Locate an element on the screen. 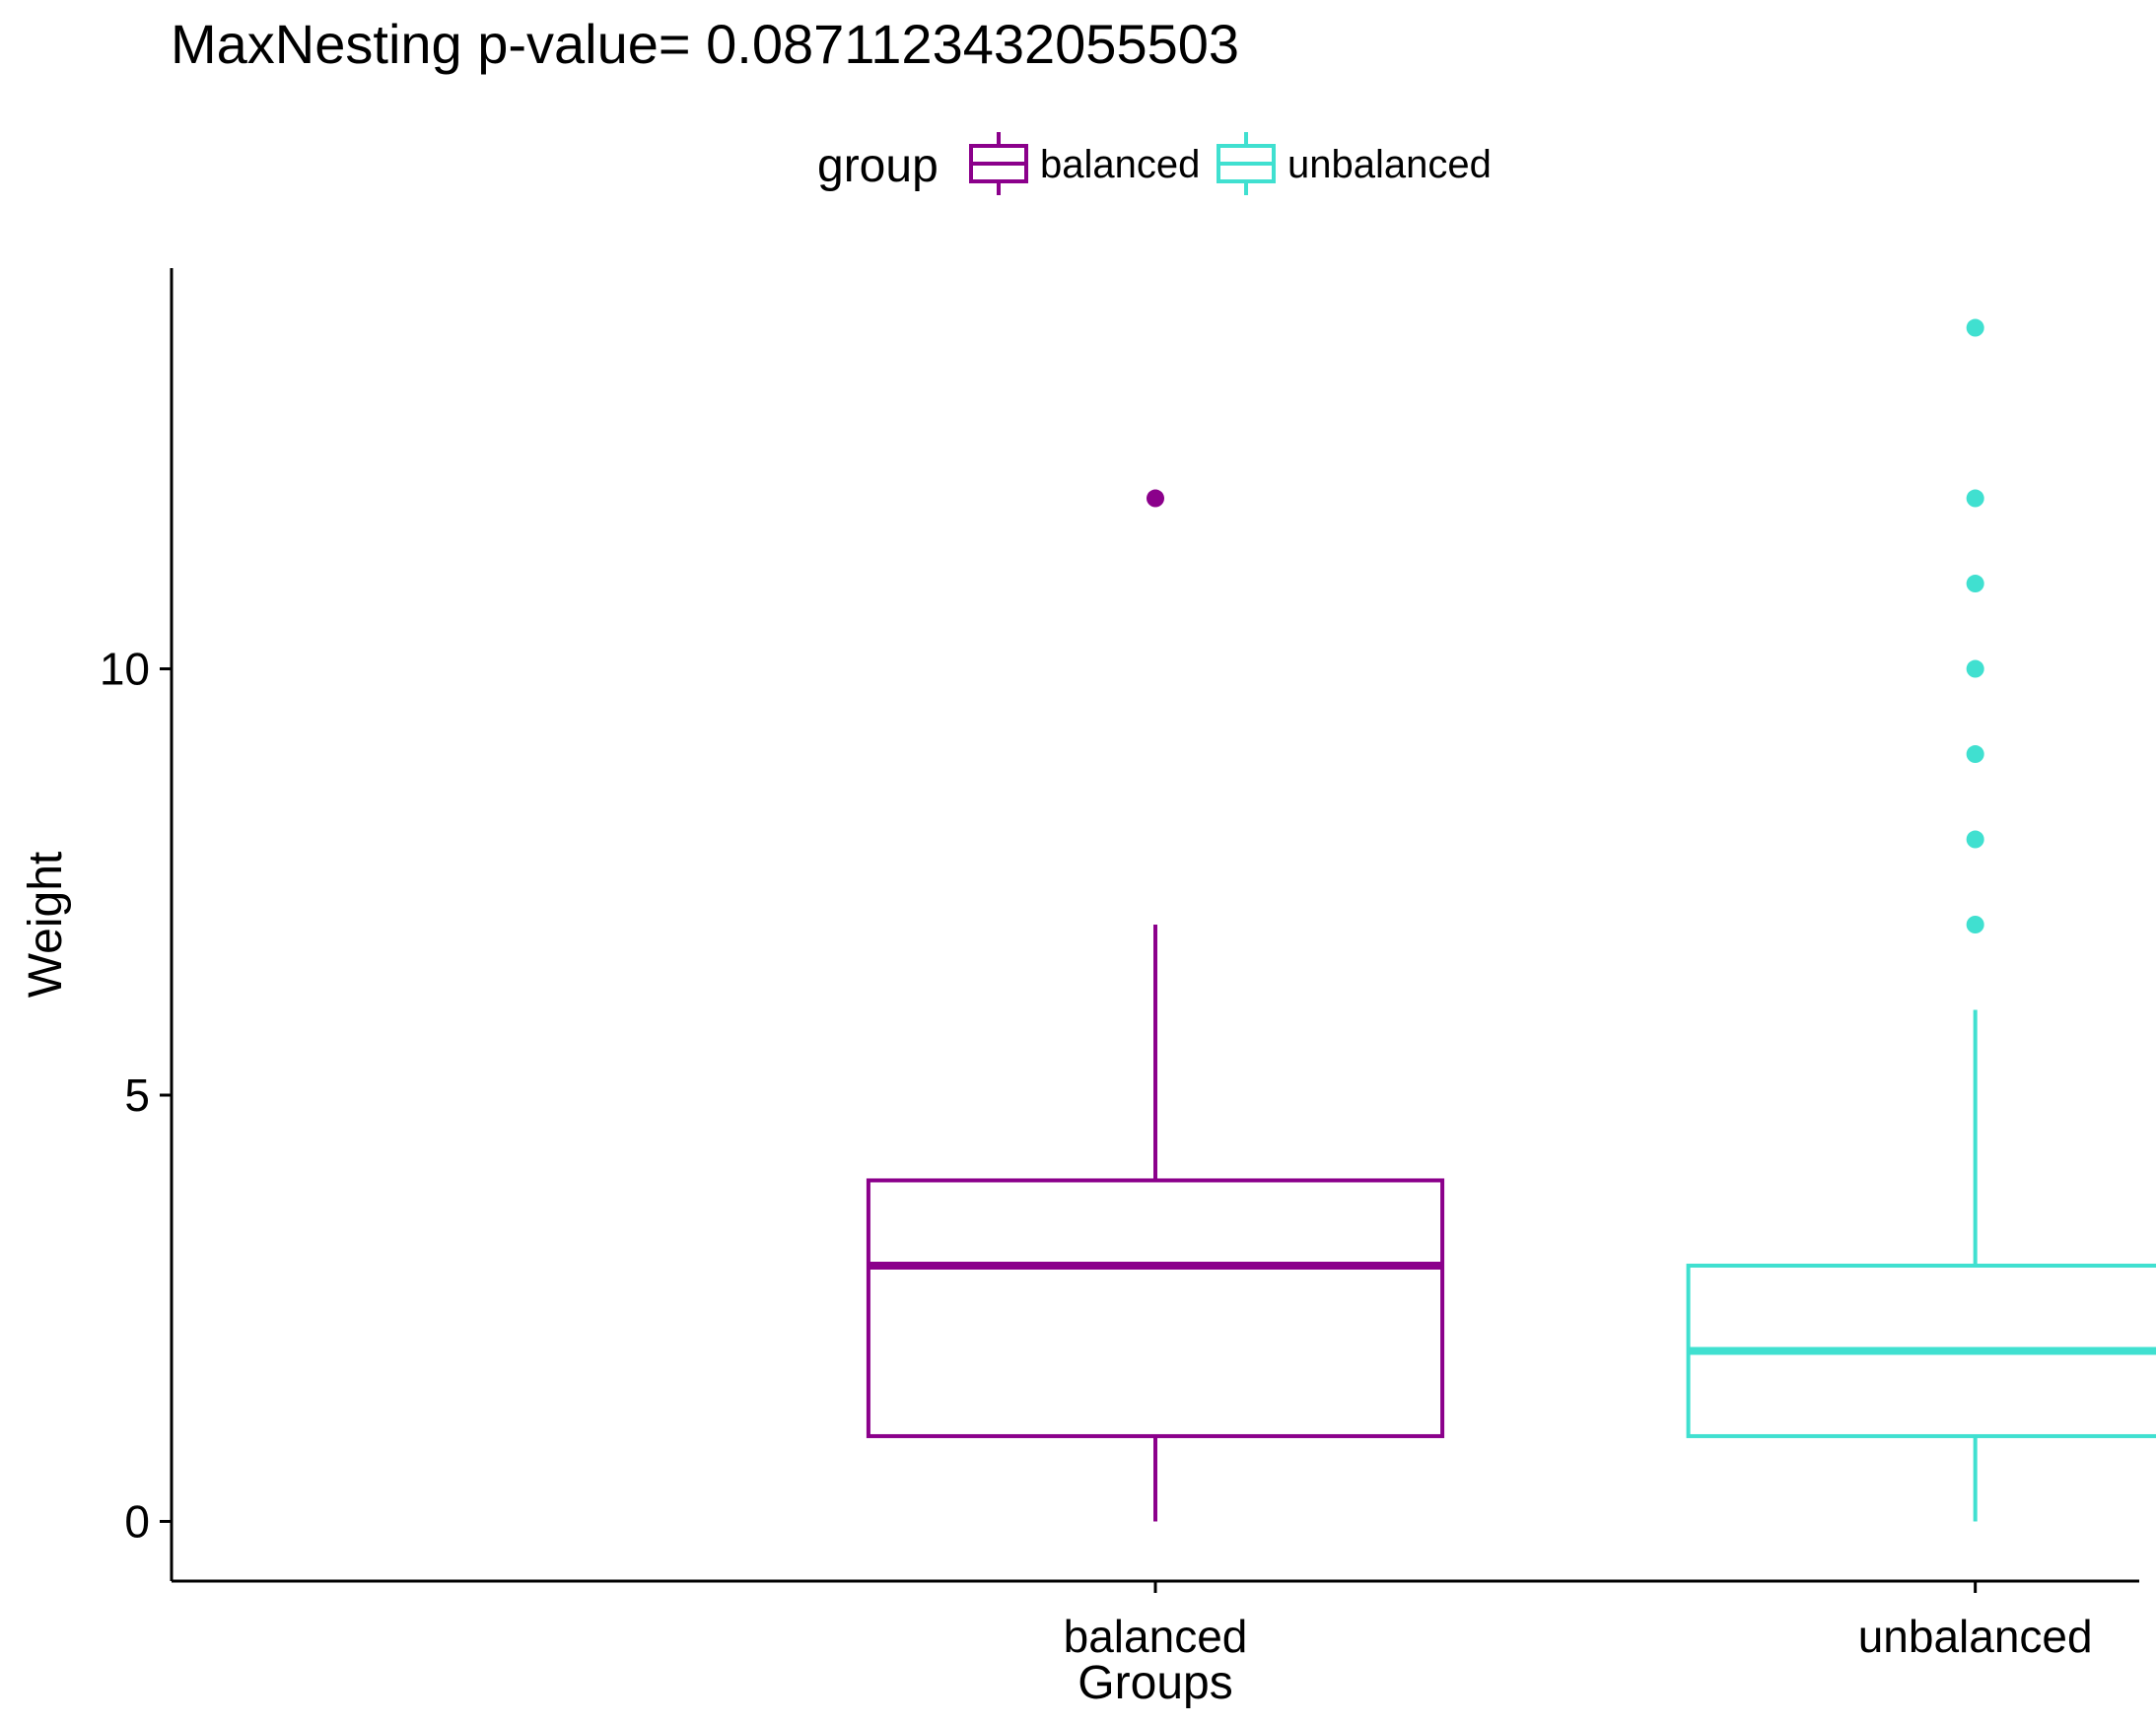  legend-entry-balanced: balanced is located at coordinates (1084, 164).